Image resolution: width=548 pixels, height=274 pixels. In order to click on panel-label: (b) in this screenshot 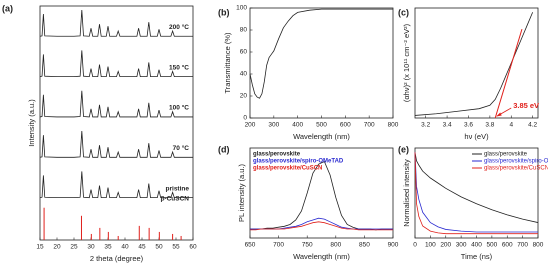, I will do `click(224, 12)`.